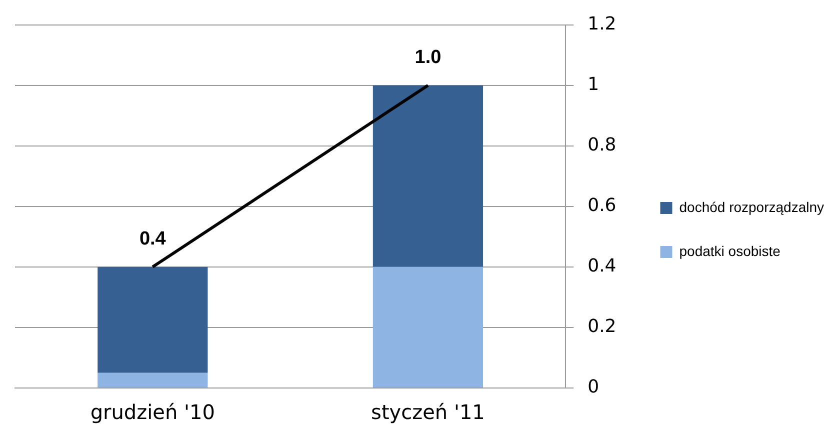  Describe the element at coordinates (602, 266) in the screenshot. I see `y-tick-label: 0.4` at that location.